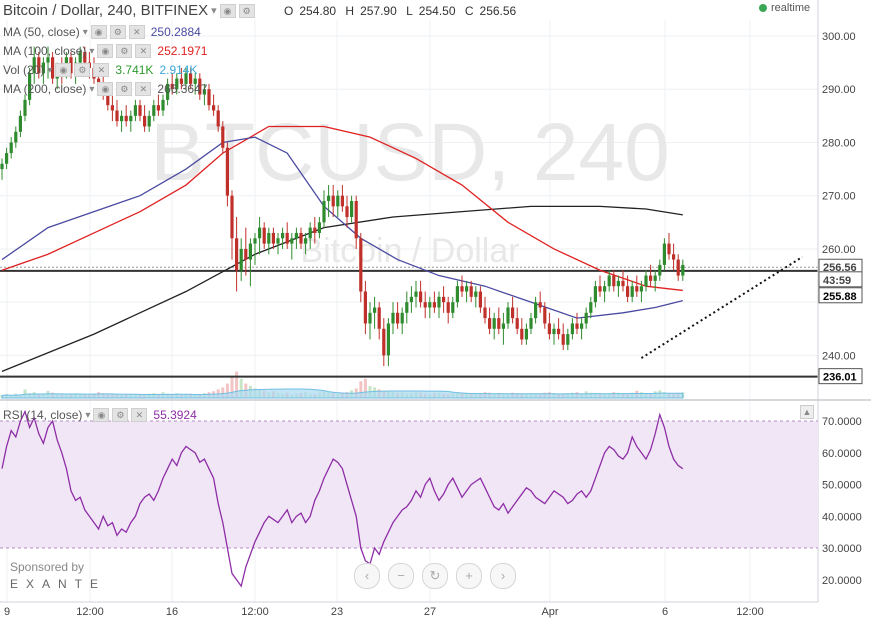 The height and width of the screenshot is (619, 871). Describe the element at coordinates (337, 612) in the screenshot. I see `time-tick-label: 23` at that location.